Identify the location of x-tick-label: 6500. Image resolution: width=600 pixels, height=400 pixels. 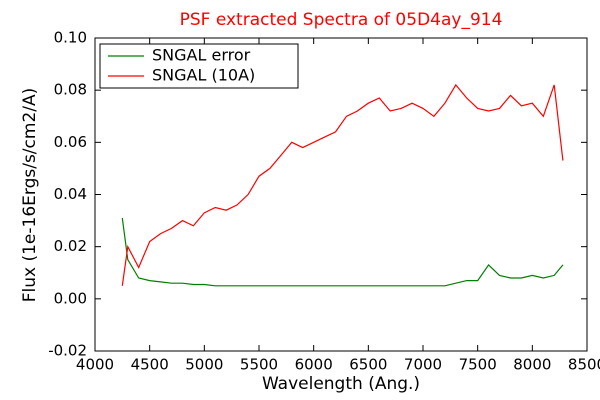
(368, 365).